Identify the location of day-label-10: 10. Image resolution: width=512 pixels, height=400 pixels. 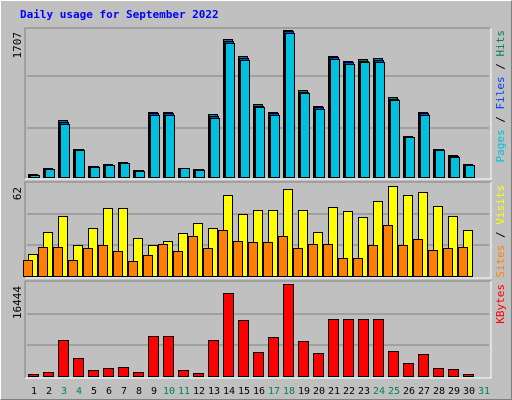
(169, 391).